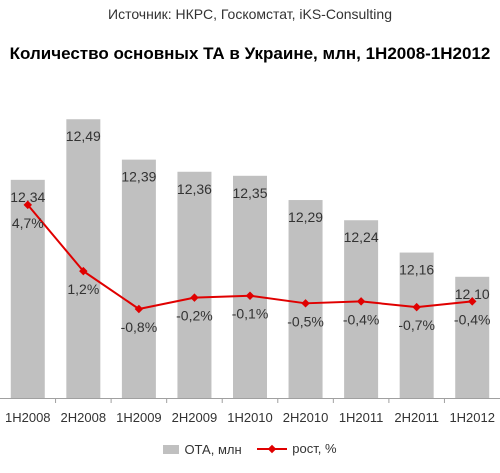 This screenshot has height=473, width=500. Describe the element at coordinates (194, 297) in the screenshot. I see `growth-point-2H2009` at that location.